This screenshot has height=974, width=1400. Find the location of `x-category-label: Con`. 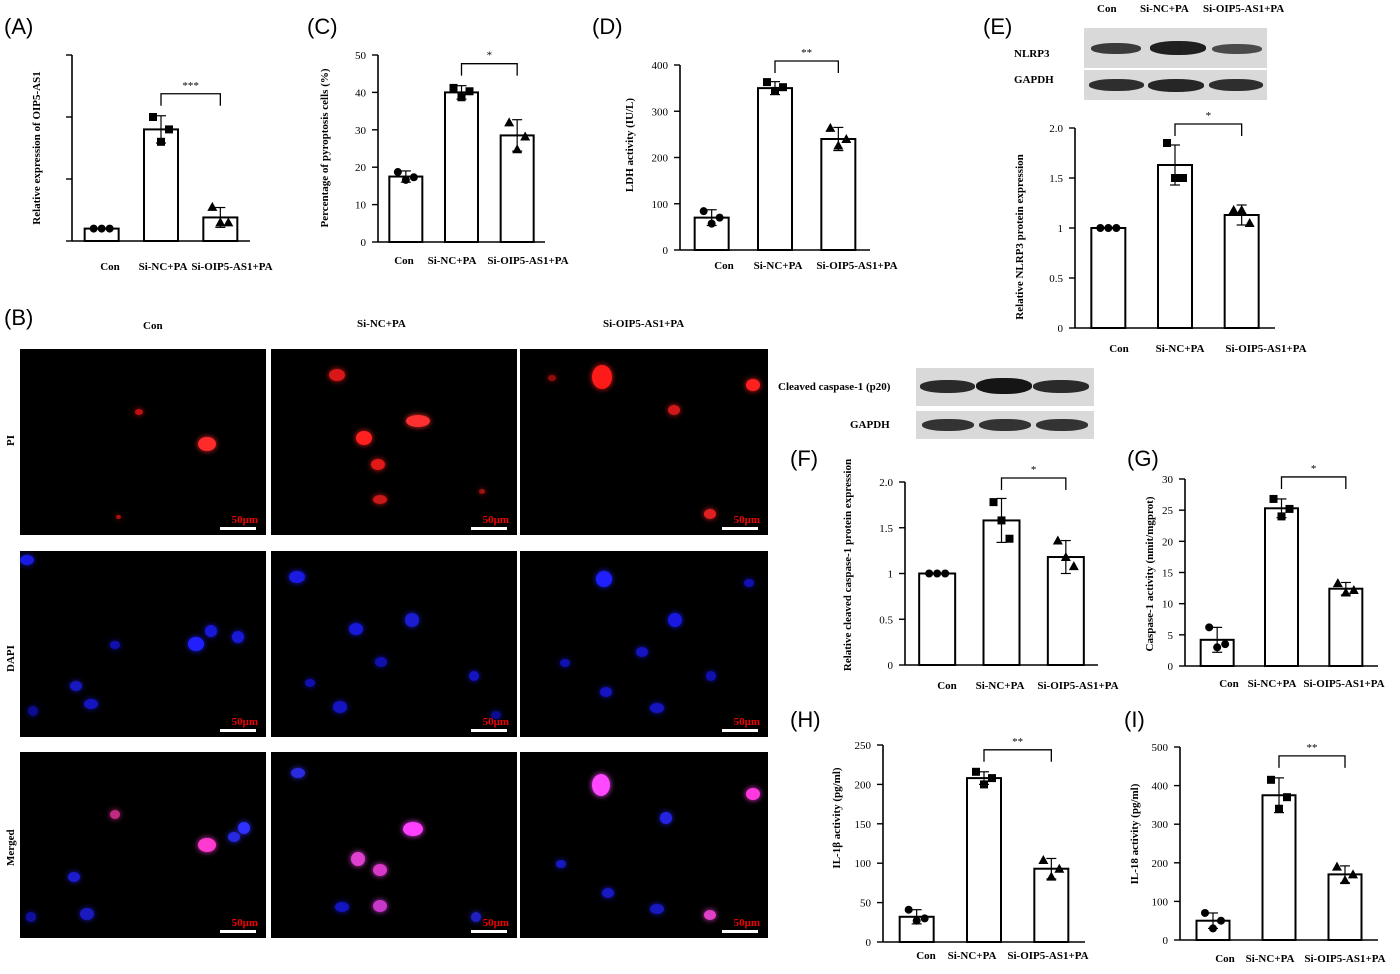

x-category-label: Con is located at coordinates (1229, 684).